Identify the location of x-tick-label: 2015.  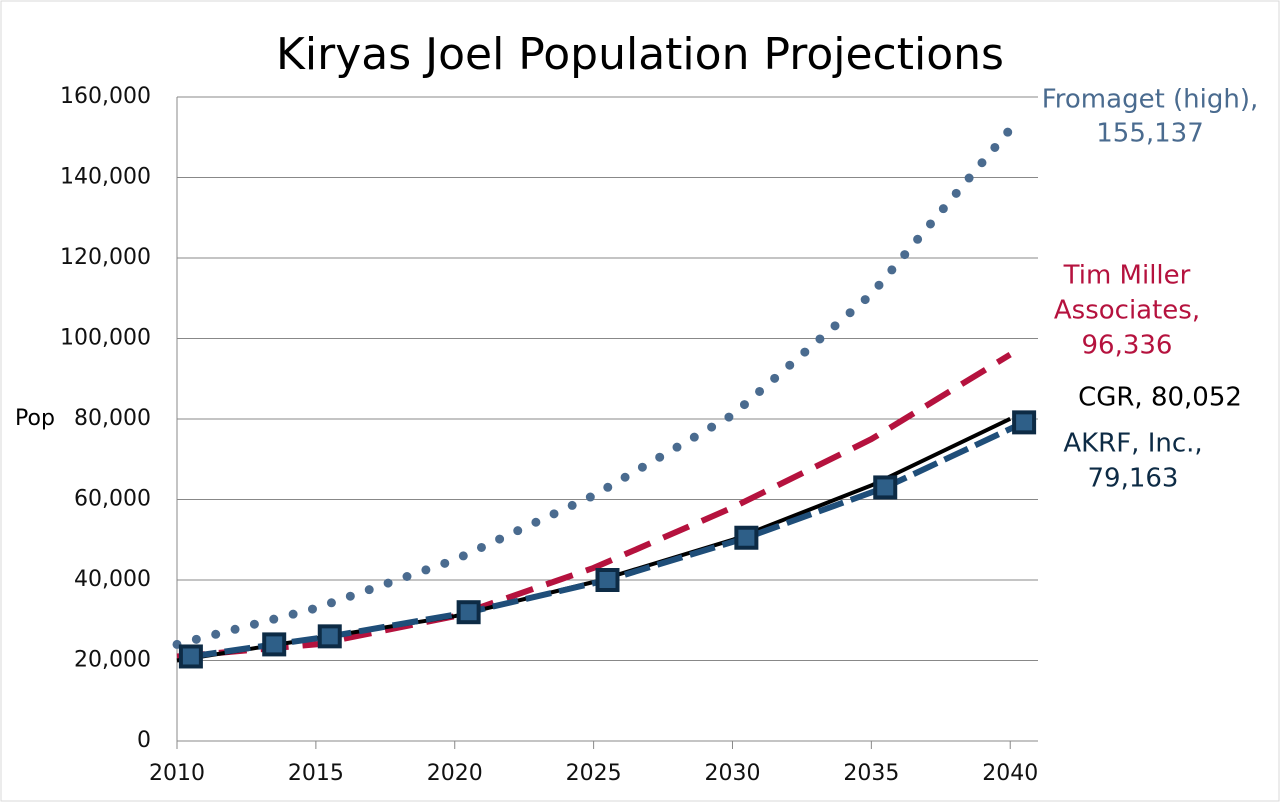
(316, 773).